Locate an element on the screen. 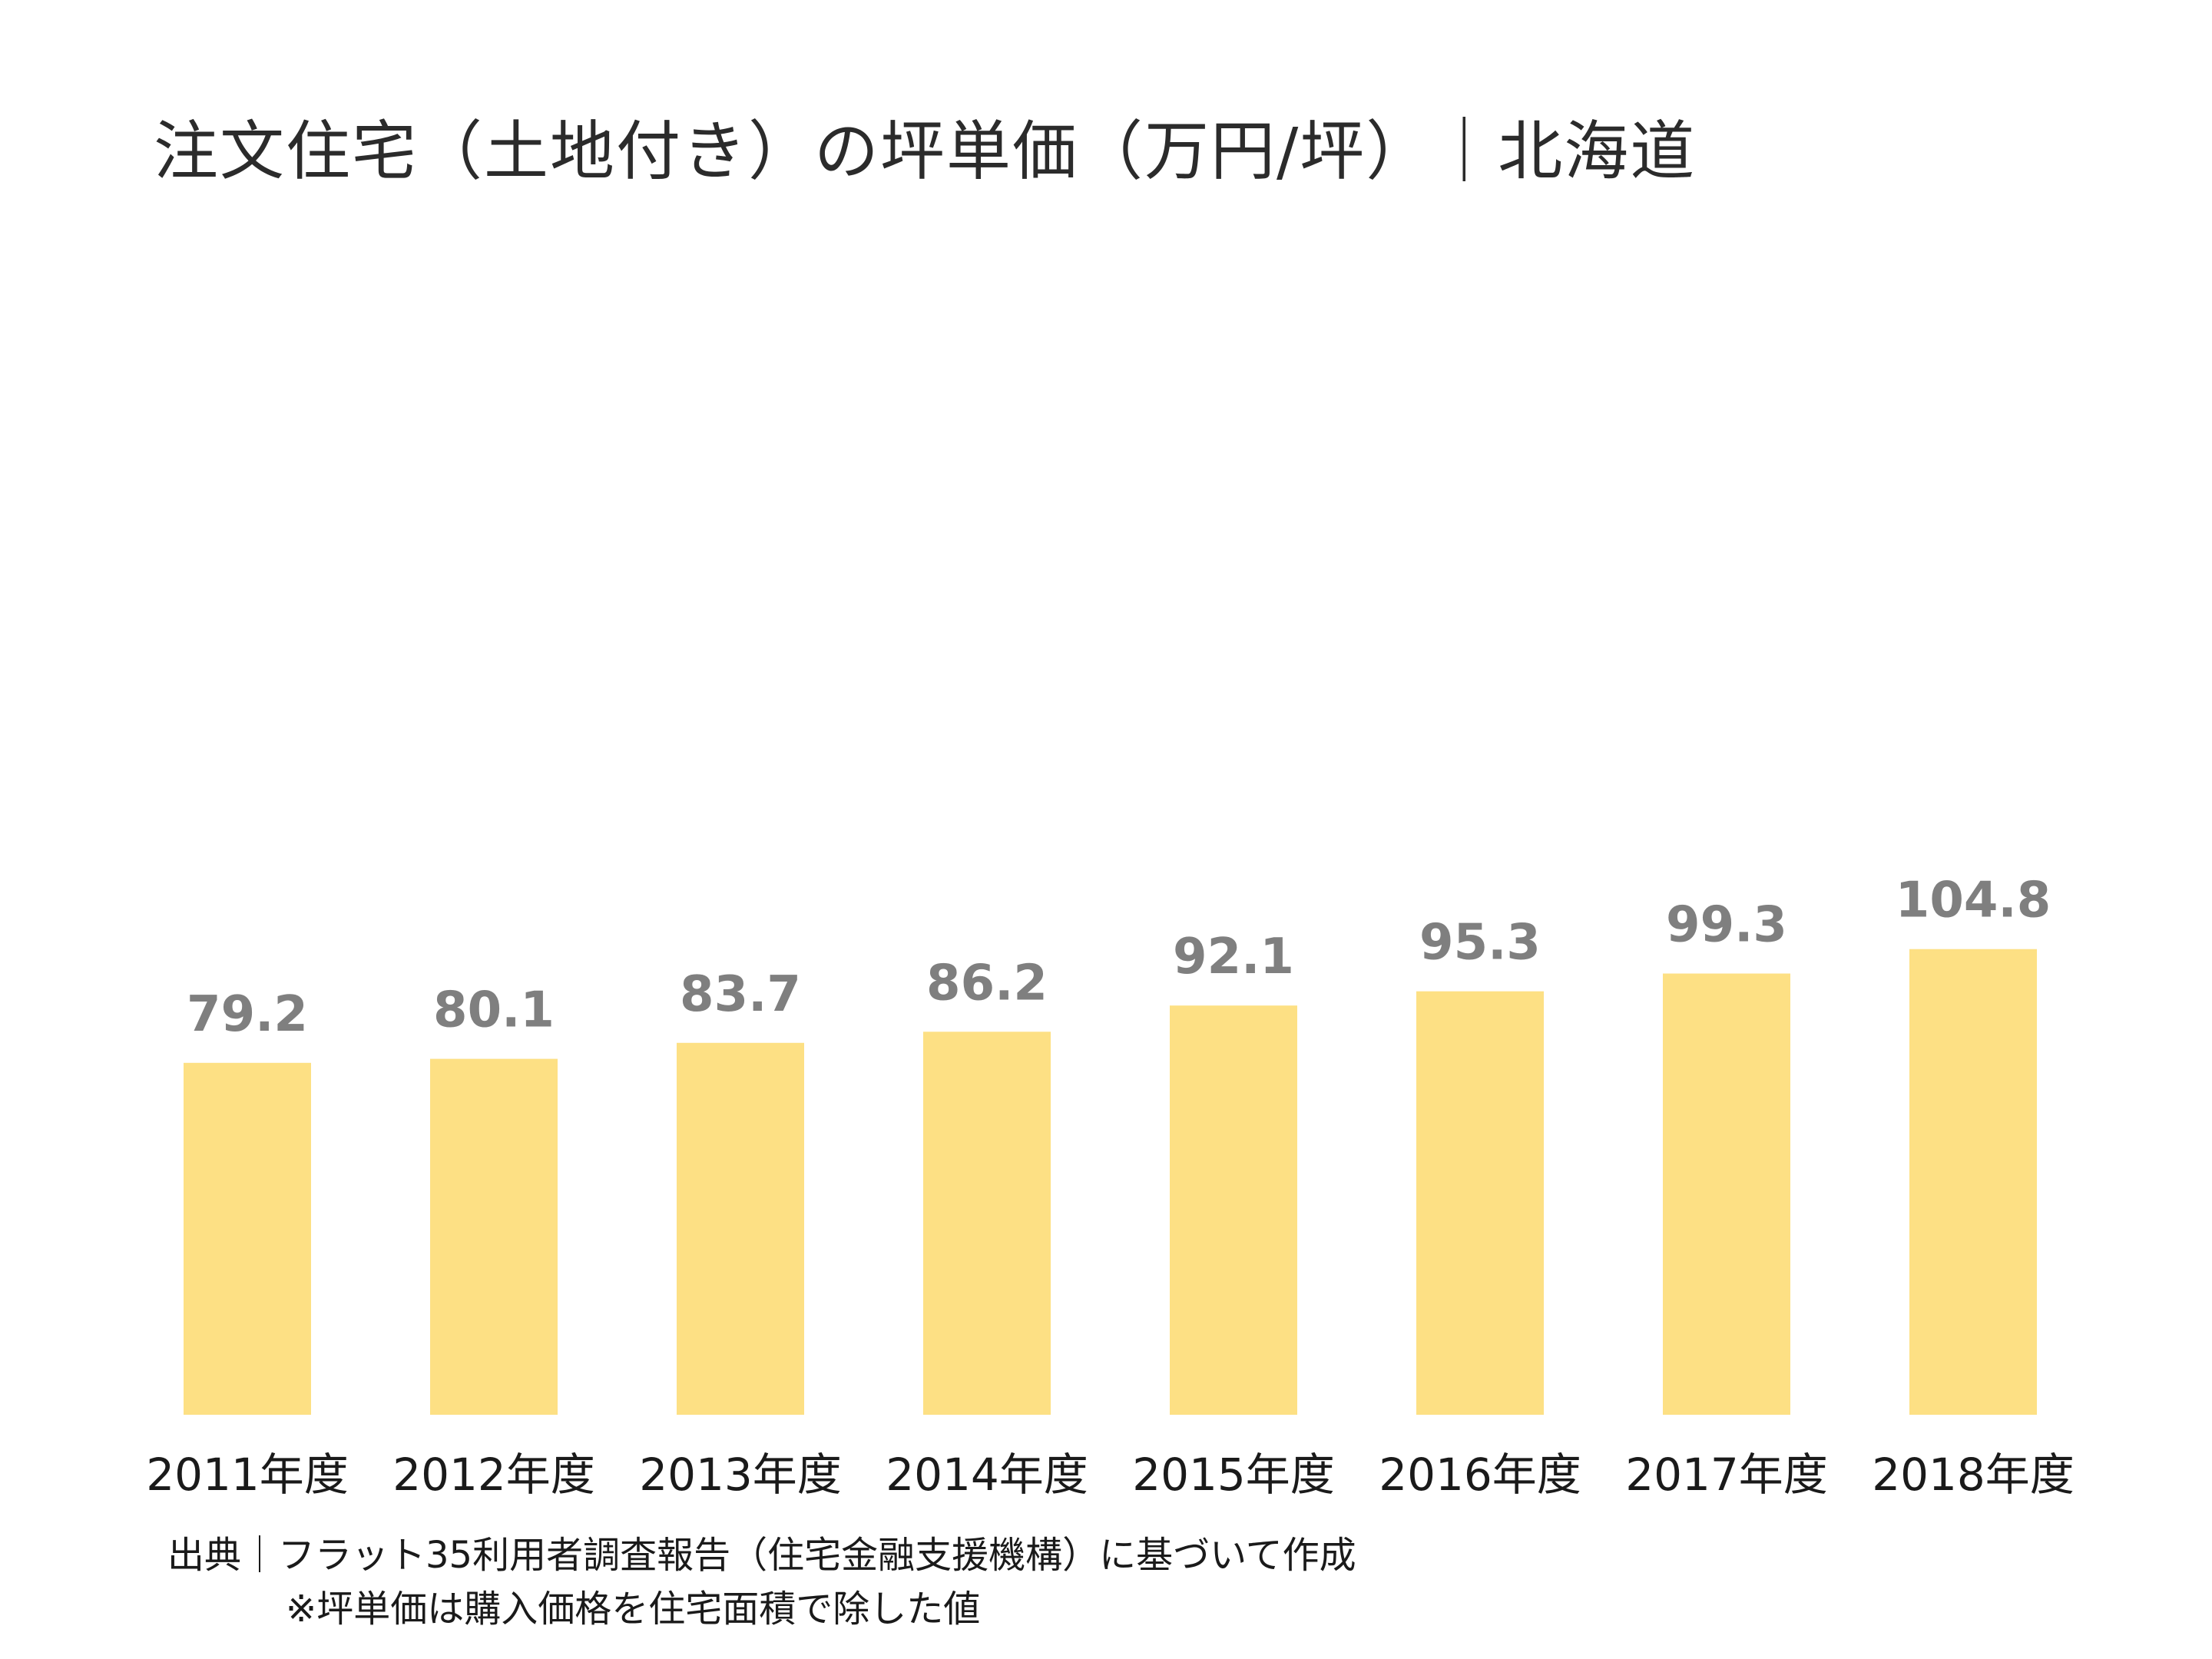 This screenshot has height=1659, width=2212. bar-2016年度 is located at coordinates (1480, 1203).